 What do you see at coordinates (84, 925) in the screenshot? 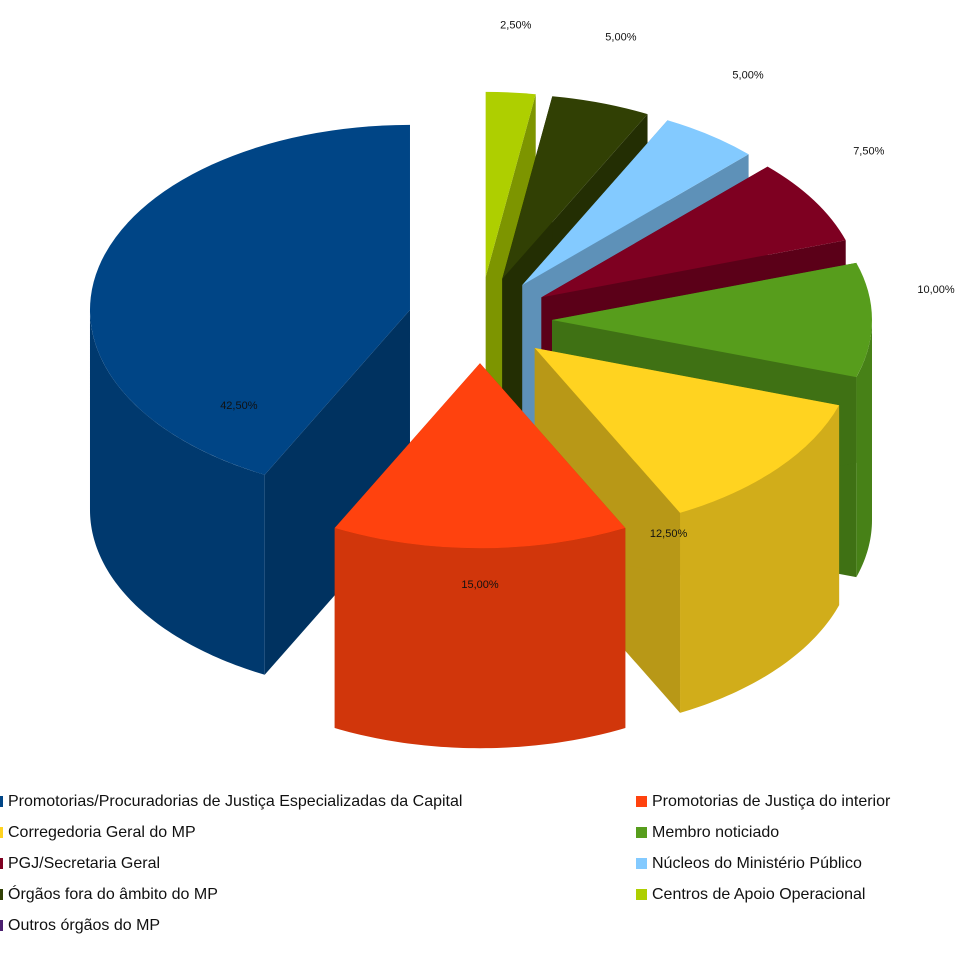
I see `legend-label: Outros órgãos do MP` at bounding box center [84, 925].